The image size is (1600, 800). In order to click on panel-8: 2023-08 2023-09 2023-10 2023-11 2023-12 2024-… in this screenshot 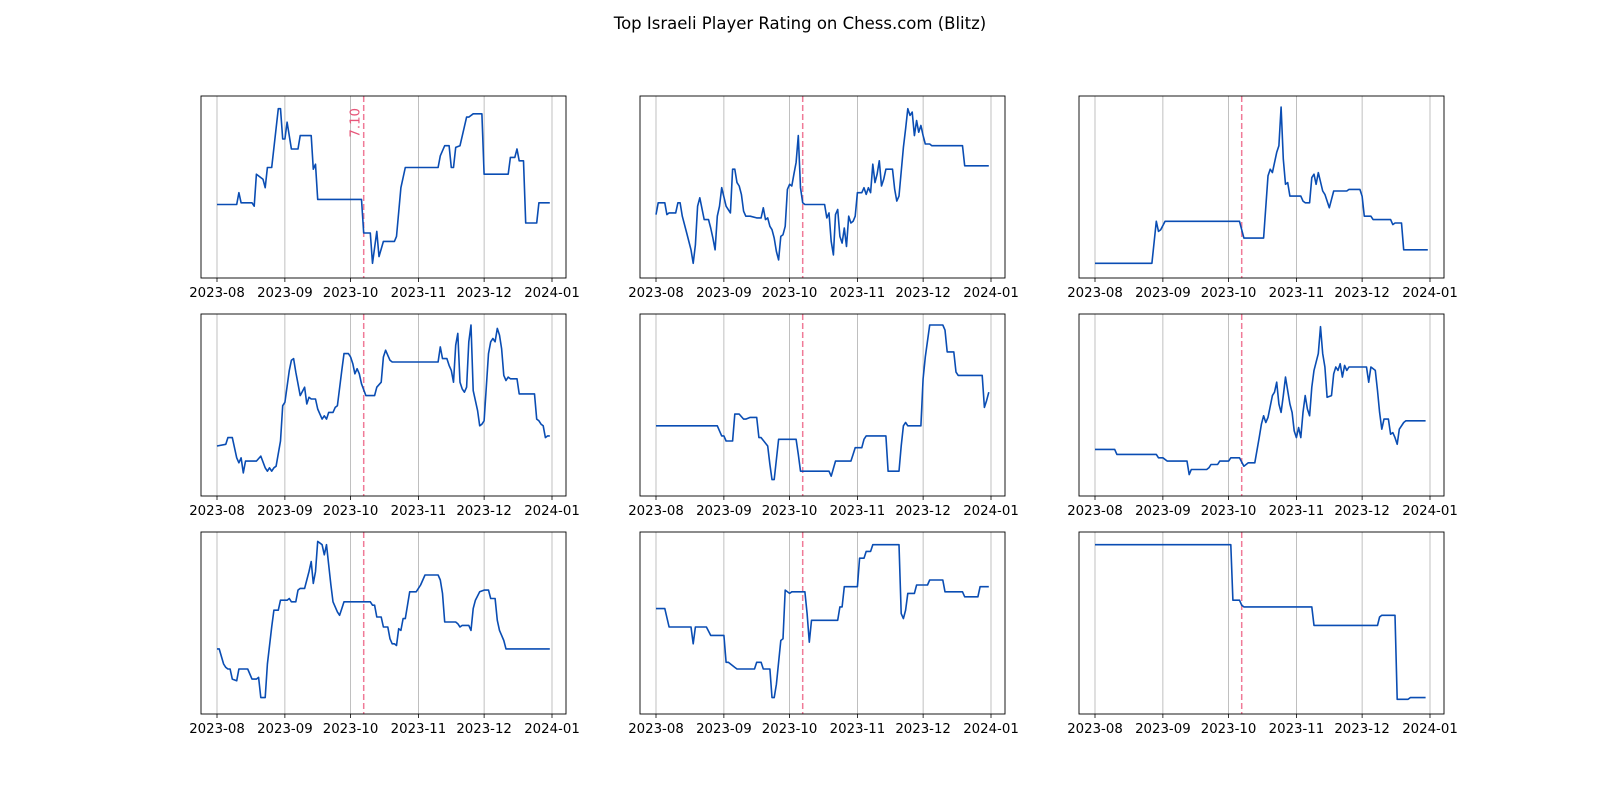, I will do `click(823, 634)`.